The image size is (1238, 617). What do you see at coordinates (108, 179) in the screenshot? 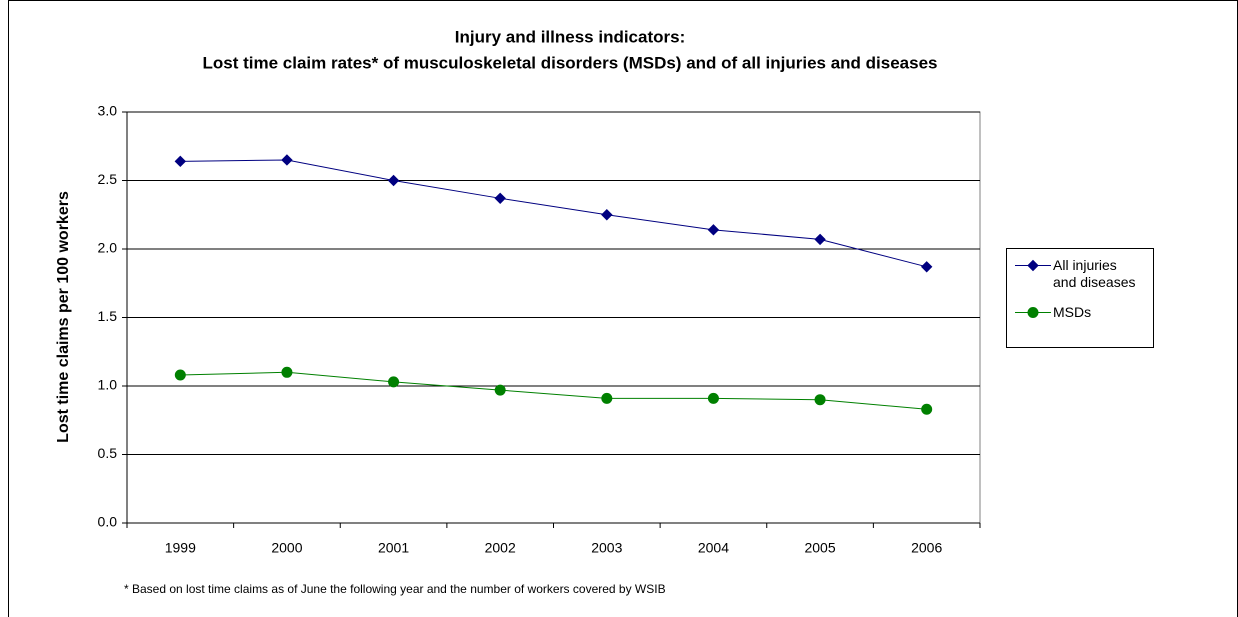
I see `y-tick-label: 2.5` at bounding box center [108, 179].